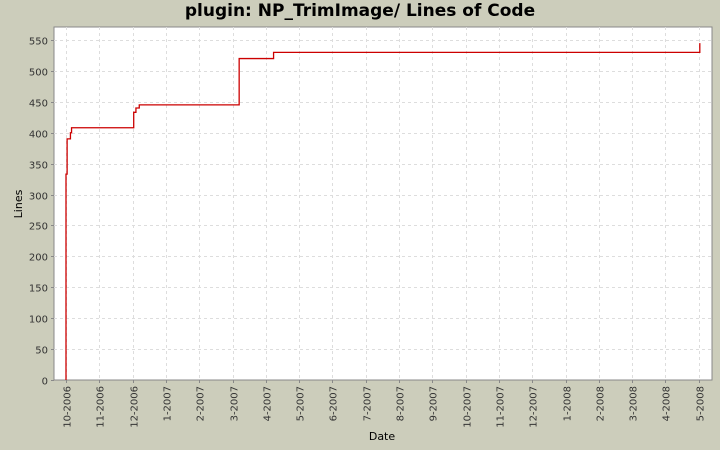 This screenshot has width=720, height=450. I want to click on x-tick-label: 4-2008, so click(667, 403).